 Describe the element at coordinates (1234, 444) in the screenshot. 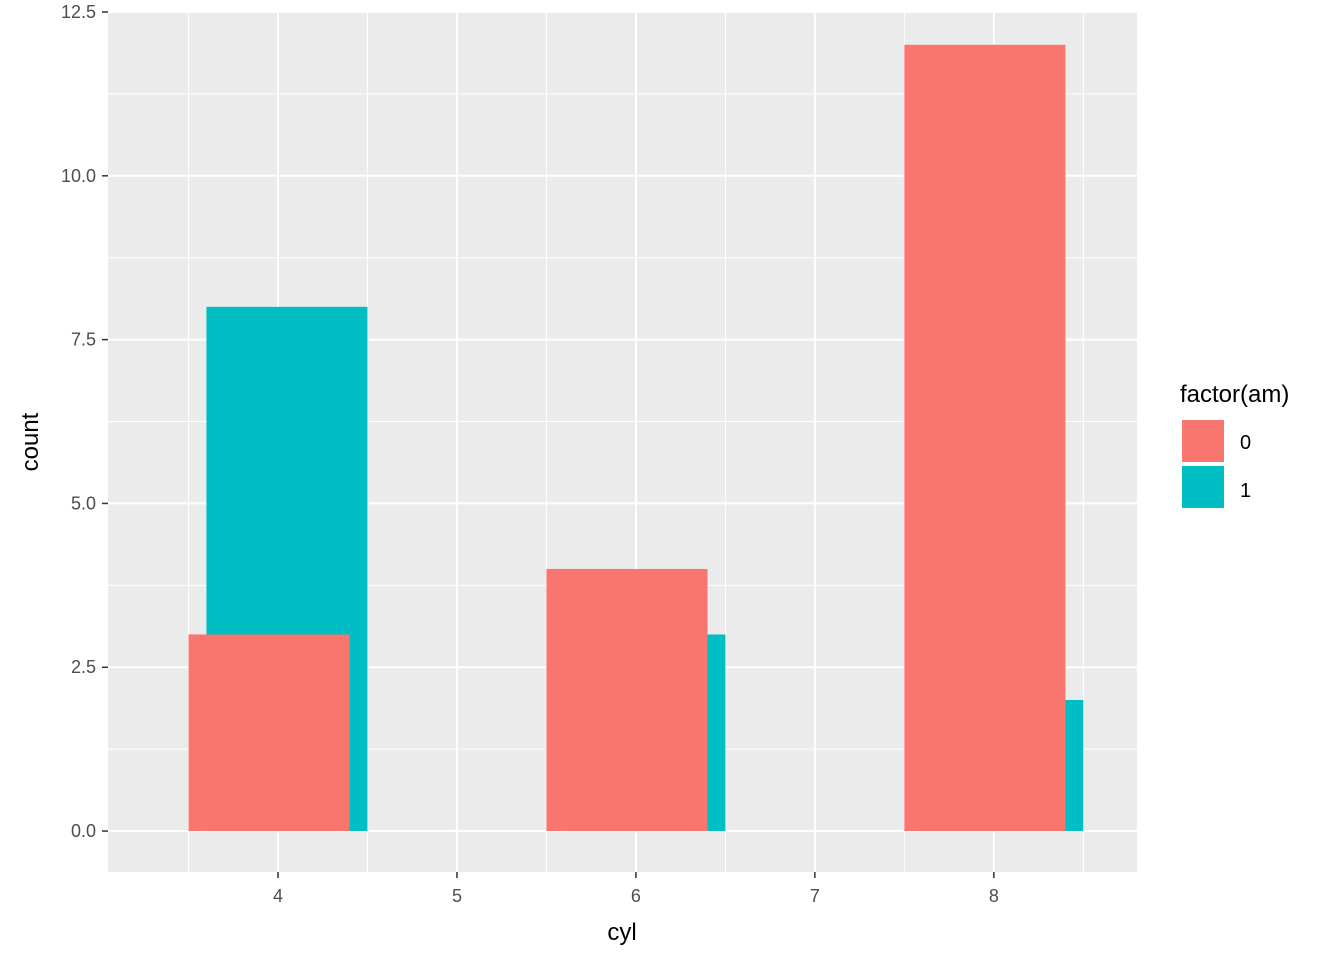

I see `legend: factor(am) 0 1` at that location.